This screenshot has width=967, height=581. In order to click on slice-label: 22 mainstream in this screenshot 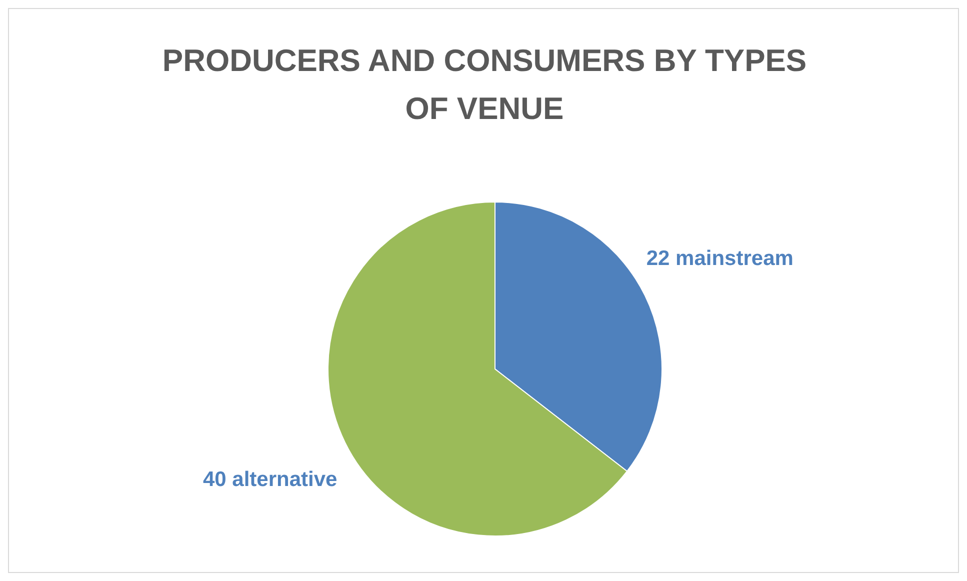, I will do `click(720, 258)`.